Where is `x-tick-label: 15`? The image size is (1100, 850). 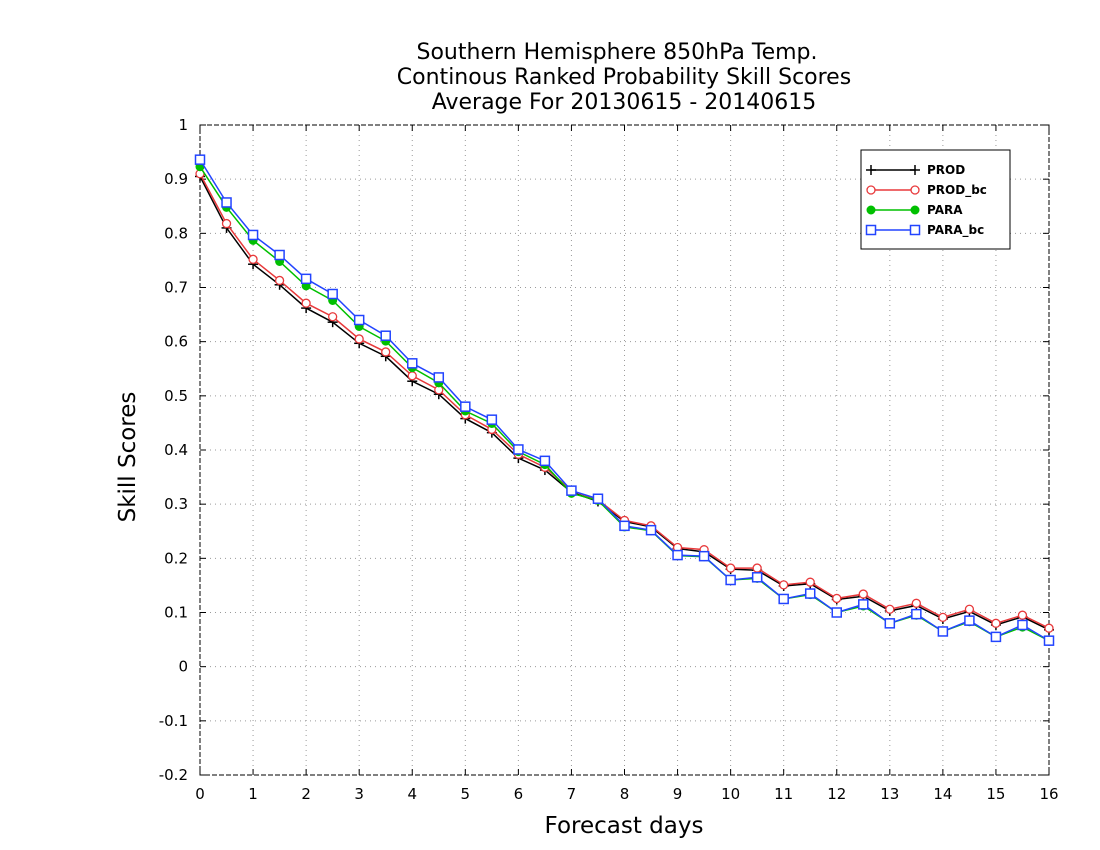 x-tick-label: 15 is located at coordinates (995, 794).